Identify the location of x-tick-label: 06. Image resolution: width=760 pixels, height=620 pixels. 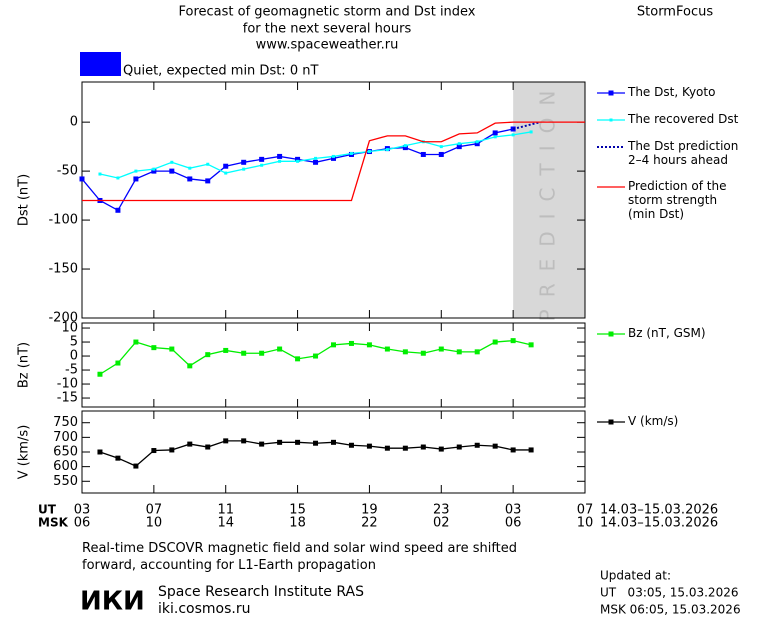
(513, 523).